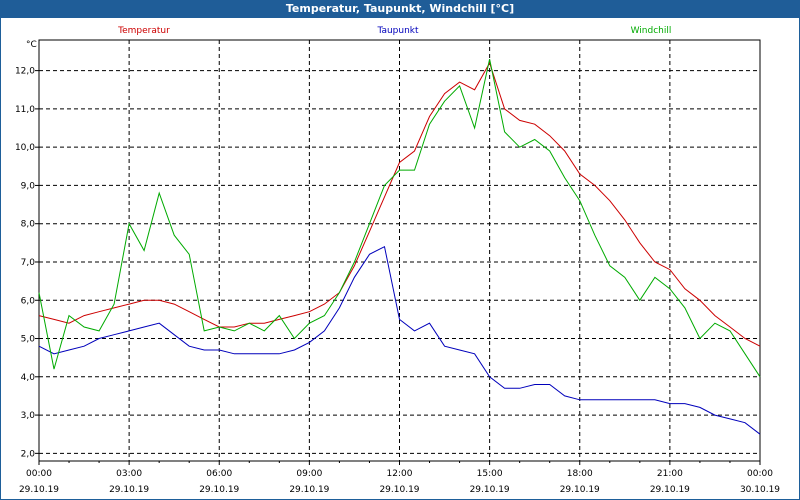  What do you see at coordinates (129, 474) in the screenshot?
I see `x-tick-time: 03:00` at bounding box center [129, 474].